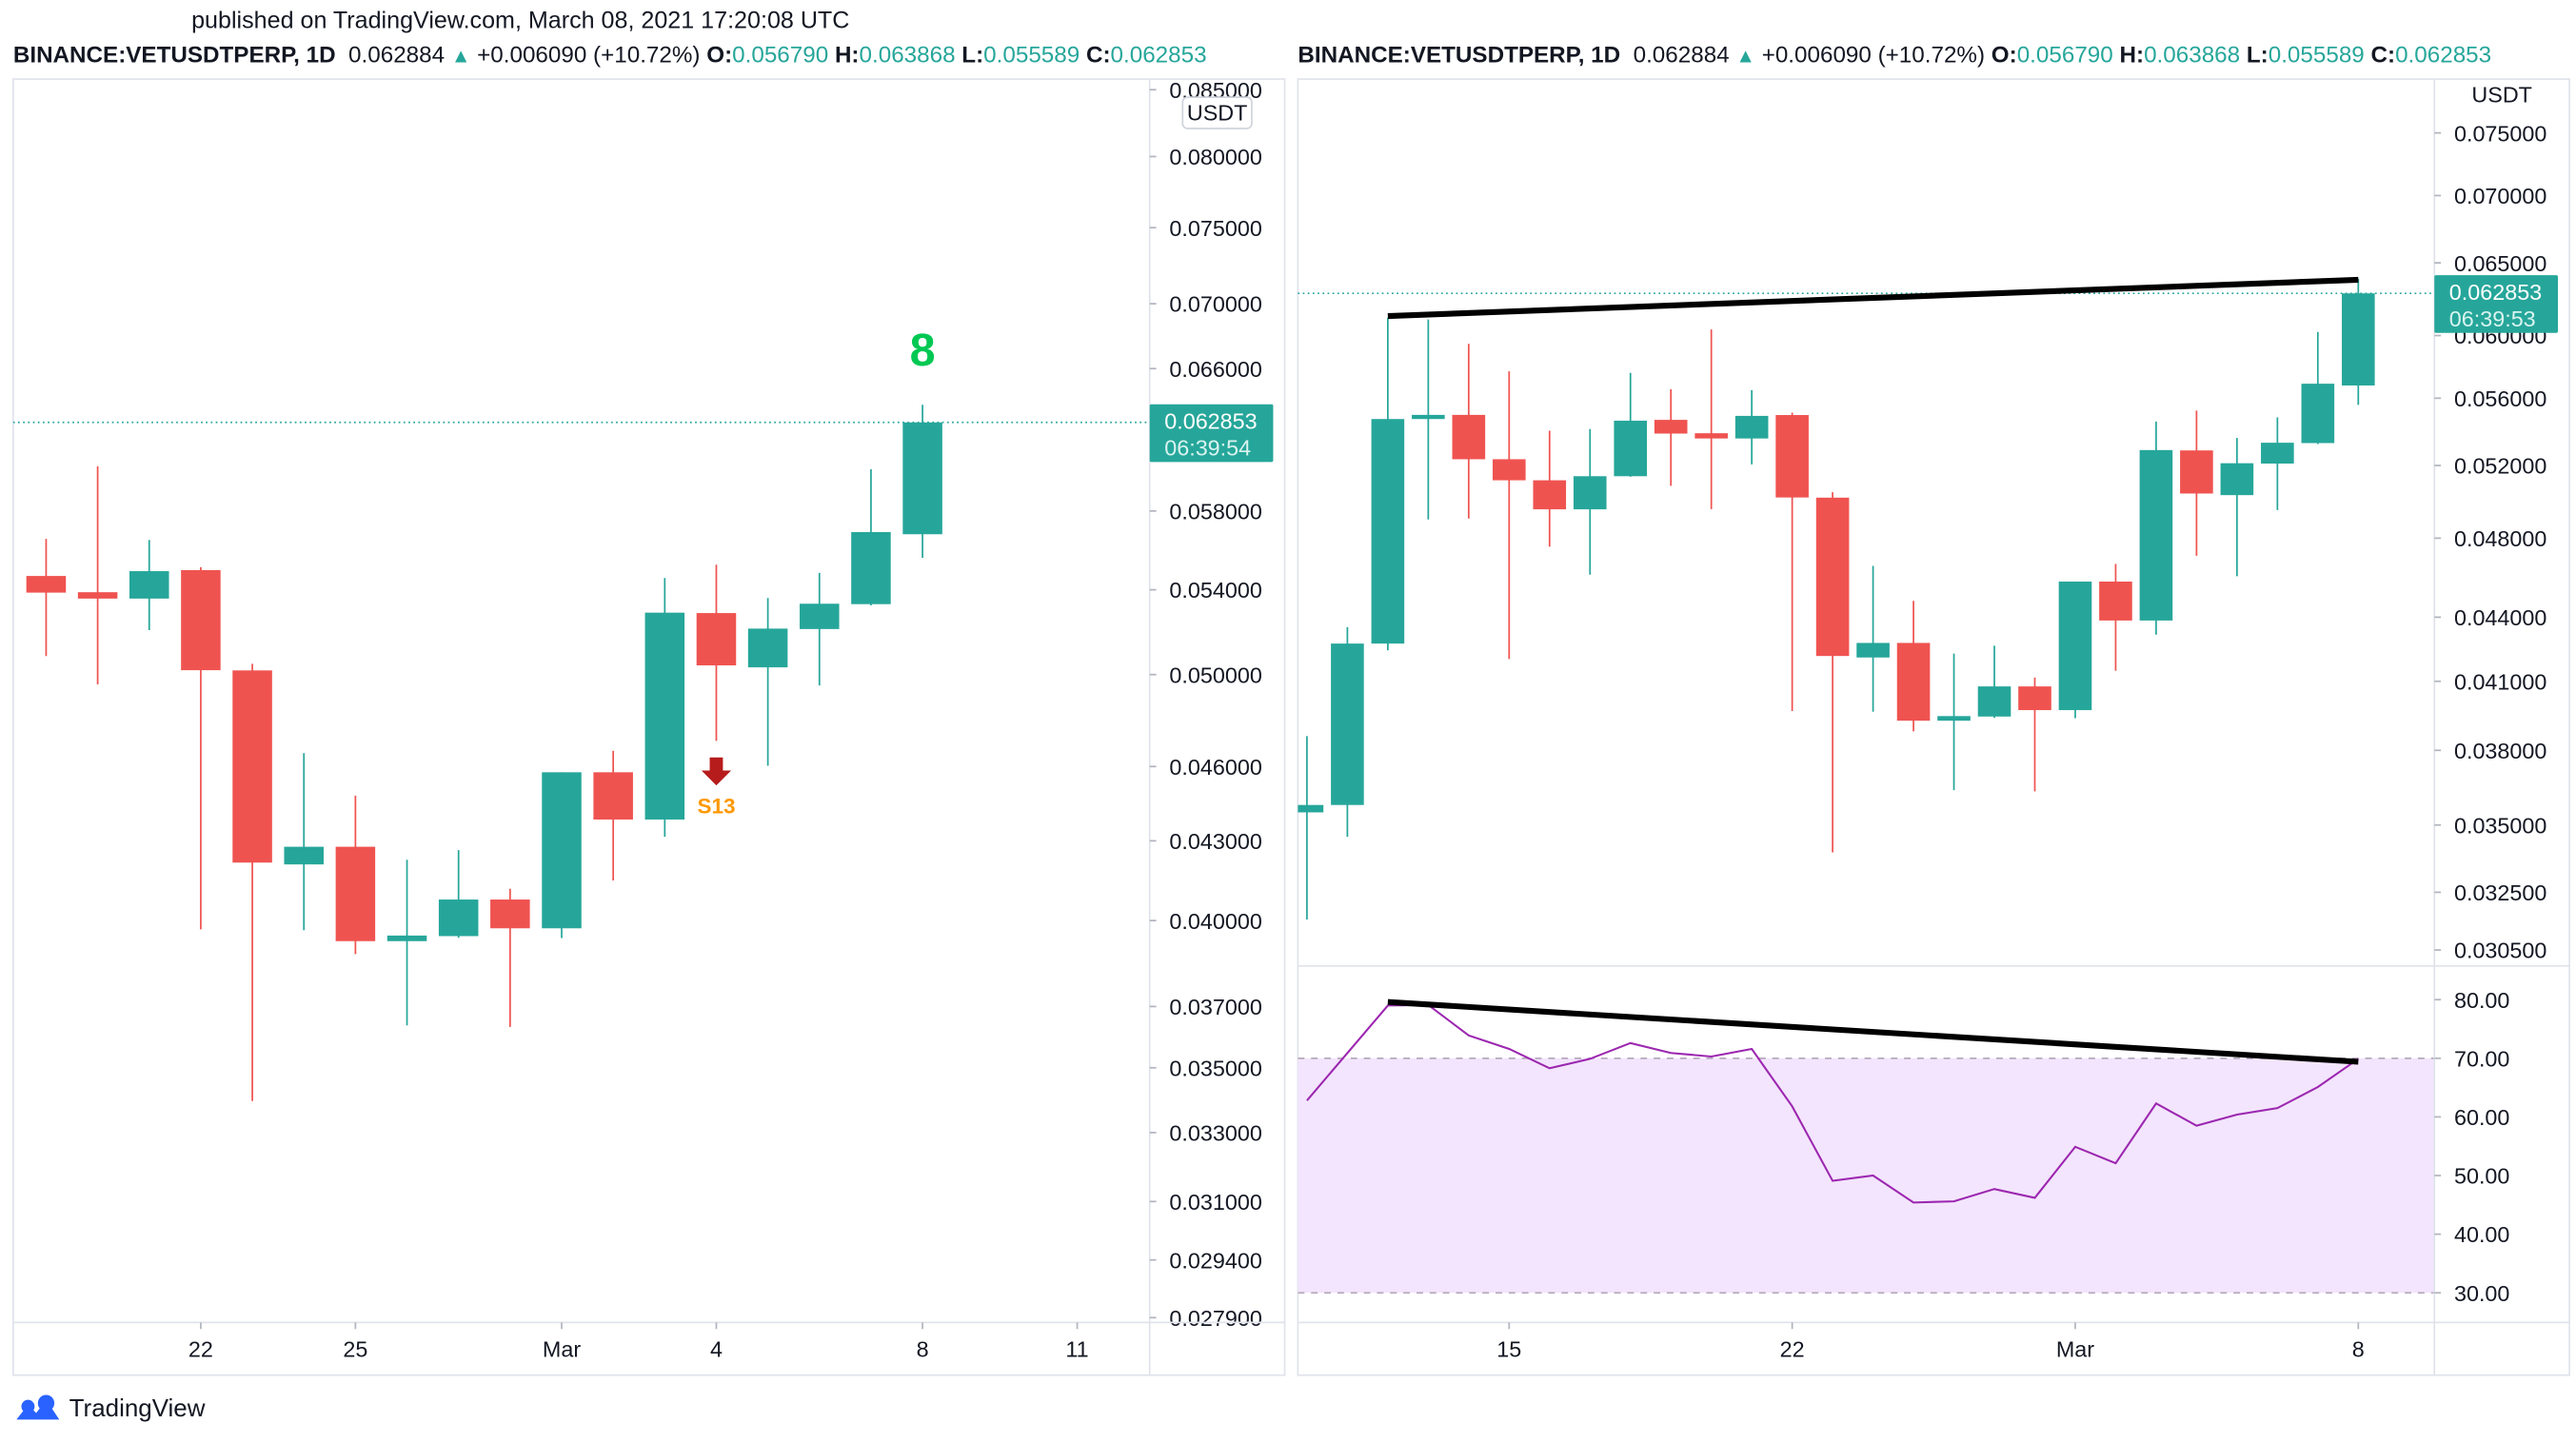 This screenshot has height=1443, width=2576. Describe the element at coordinates (1873, 1031) in the screenshot. I see `trendline-rsi` at that location.